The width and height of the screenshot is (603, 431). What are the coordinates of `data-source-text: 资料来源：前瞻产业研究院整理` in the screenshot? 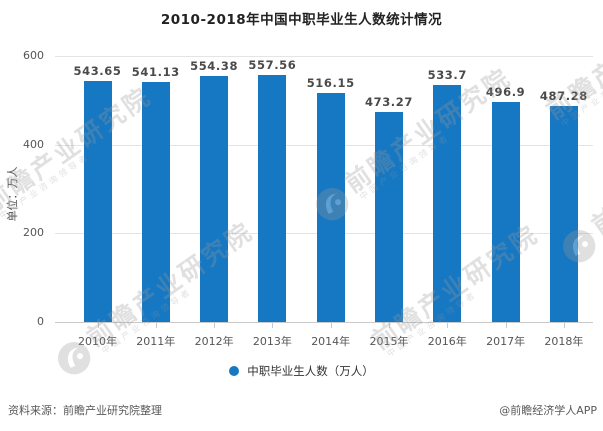 It's located at (85, 410).